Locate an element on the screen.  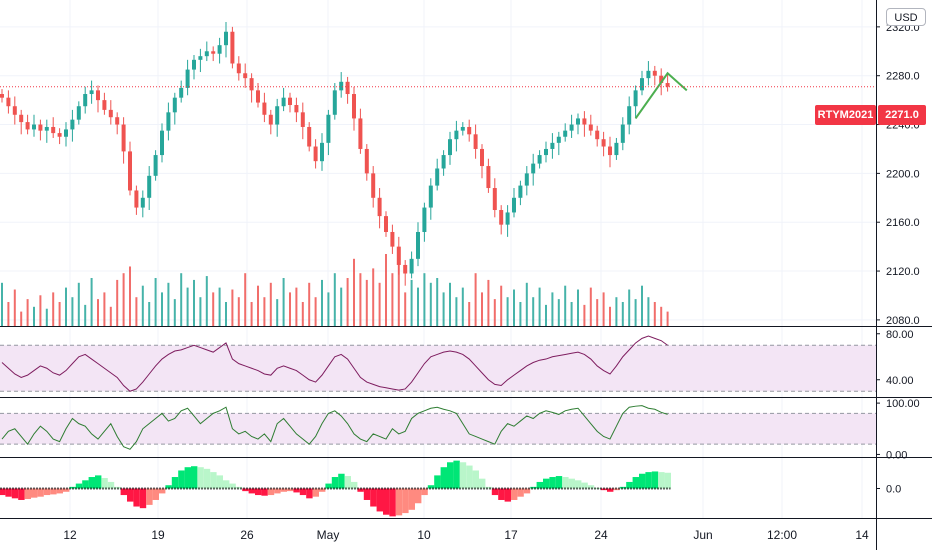
y-tick-label: 100.00 is located at coordinates (903, 404).